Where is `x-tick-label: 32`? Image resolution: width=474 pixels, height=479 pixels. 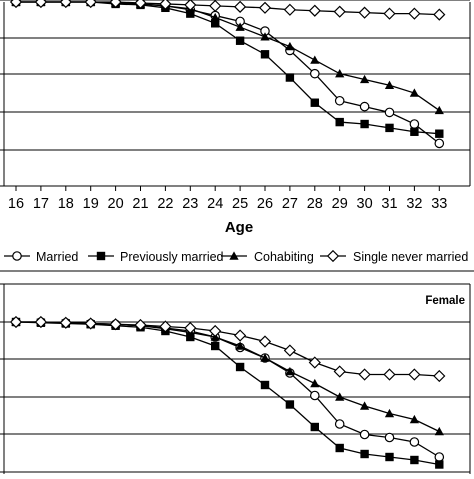
x-tick-label: 32 is located at coordinates (414, 204).